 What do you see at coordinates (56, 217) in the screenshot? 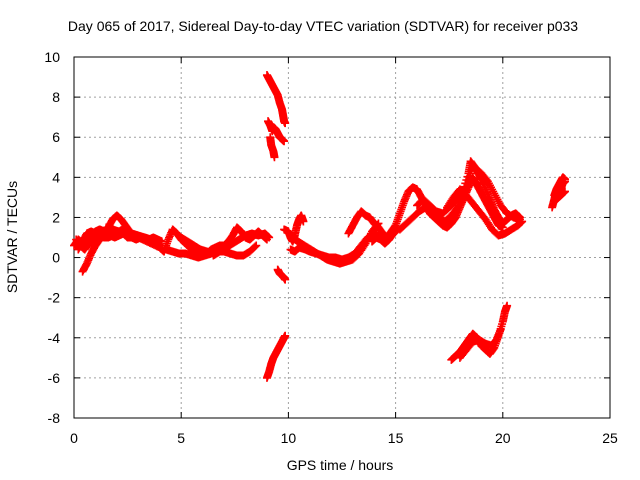
I see `y-tick-label: 2` at bounding box center [56, 217].